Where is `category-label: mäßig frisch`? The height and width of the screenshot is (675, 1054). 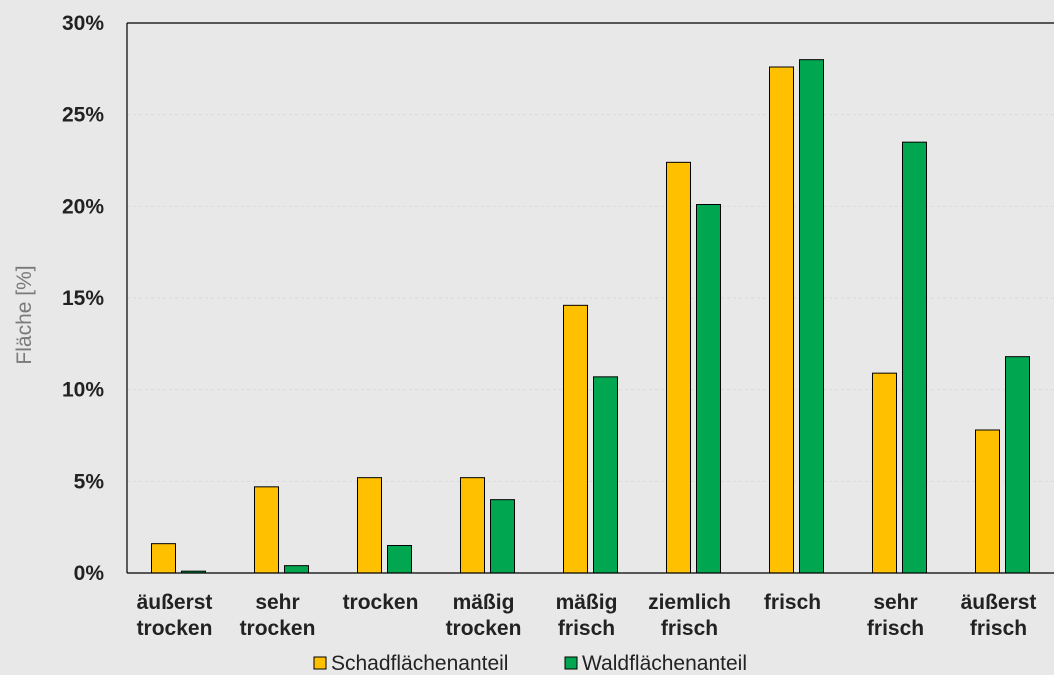 category-label: mäßig frisch is located at coordinates (587, 615).